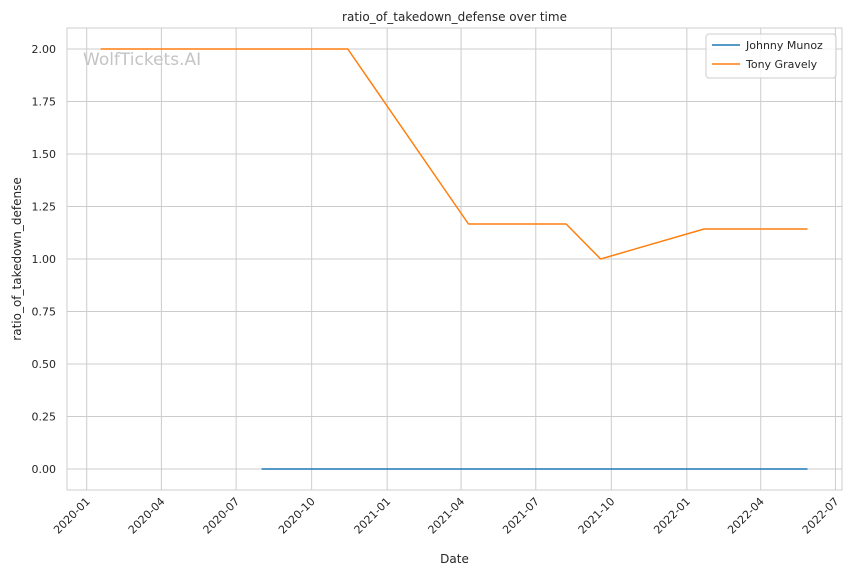 This screenshot has height=575, width=862. I want to click on y-tick-label: 0.50, so click(44, 364).